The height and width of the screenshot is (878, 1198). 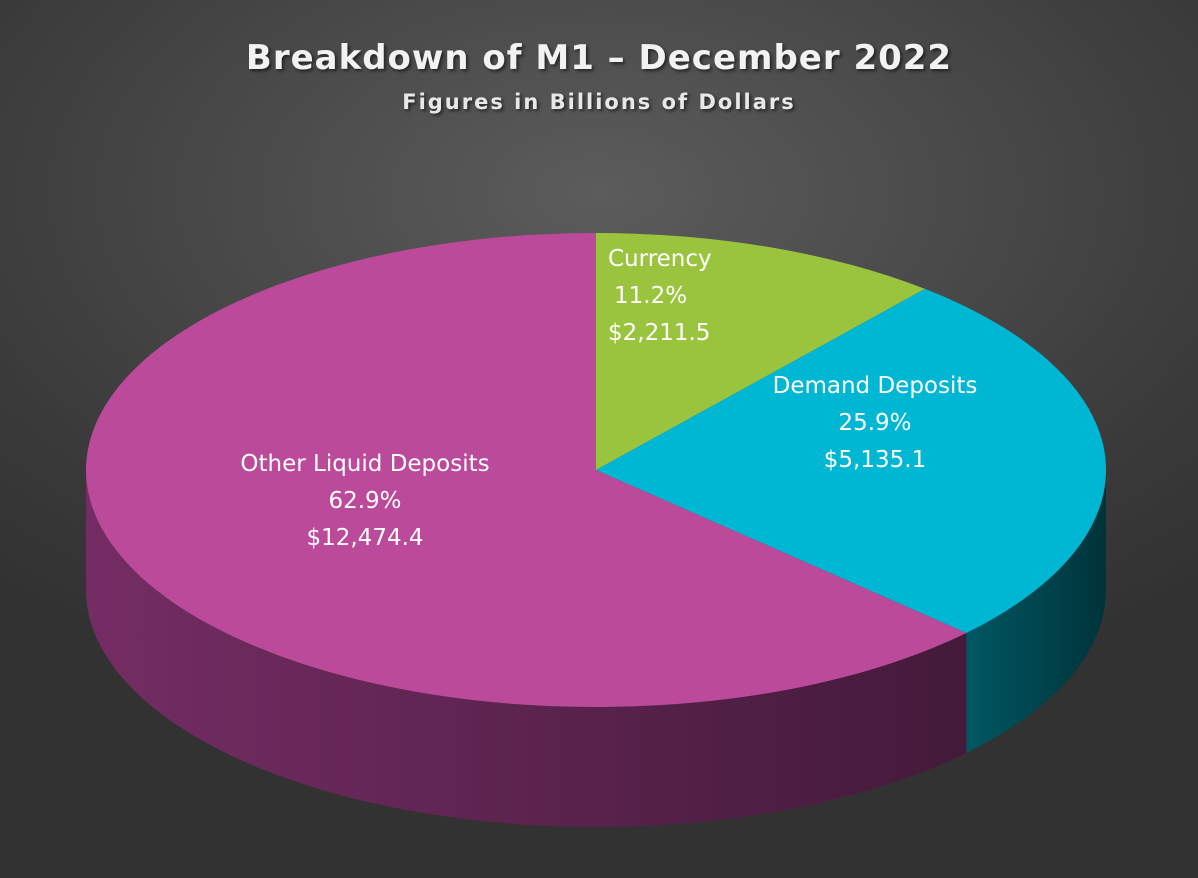 I want to click on slice-percent-label: 11.2%, so click(x=650, y=296).